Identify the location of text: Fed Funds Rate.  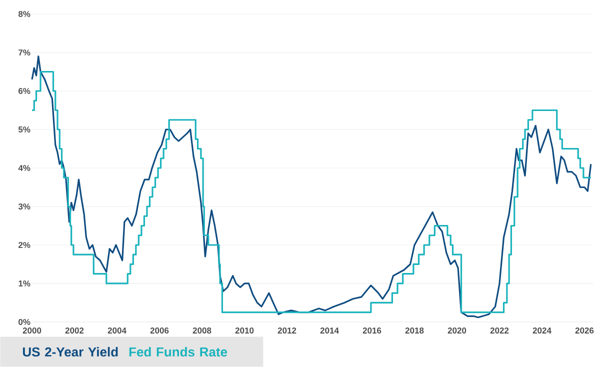
(178, 352).